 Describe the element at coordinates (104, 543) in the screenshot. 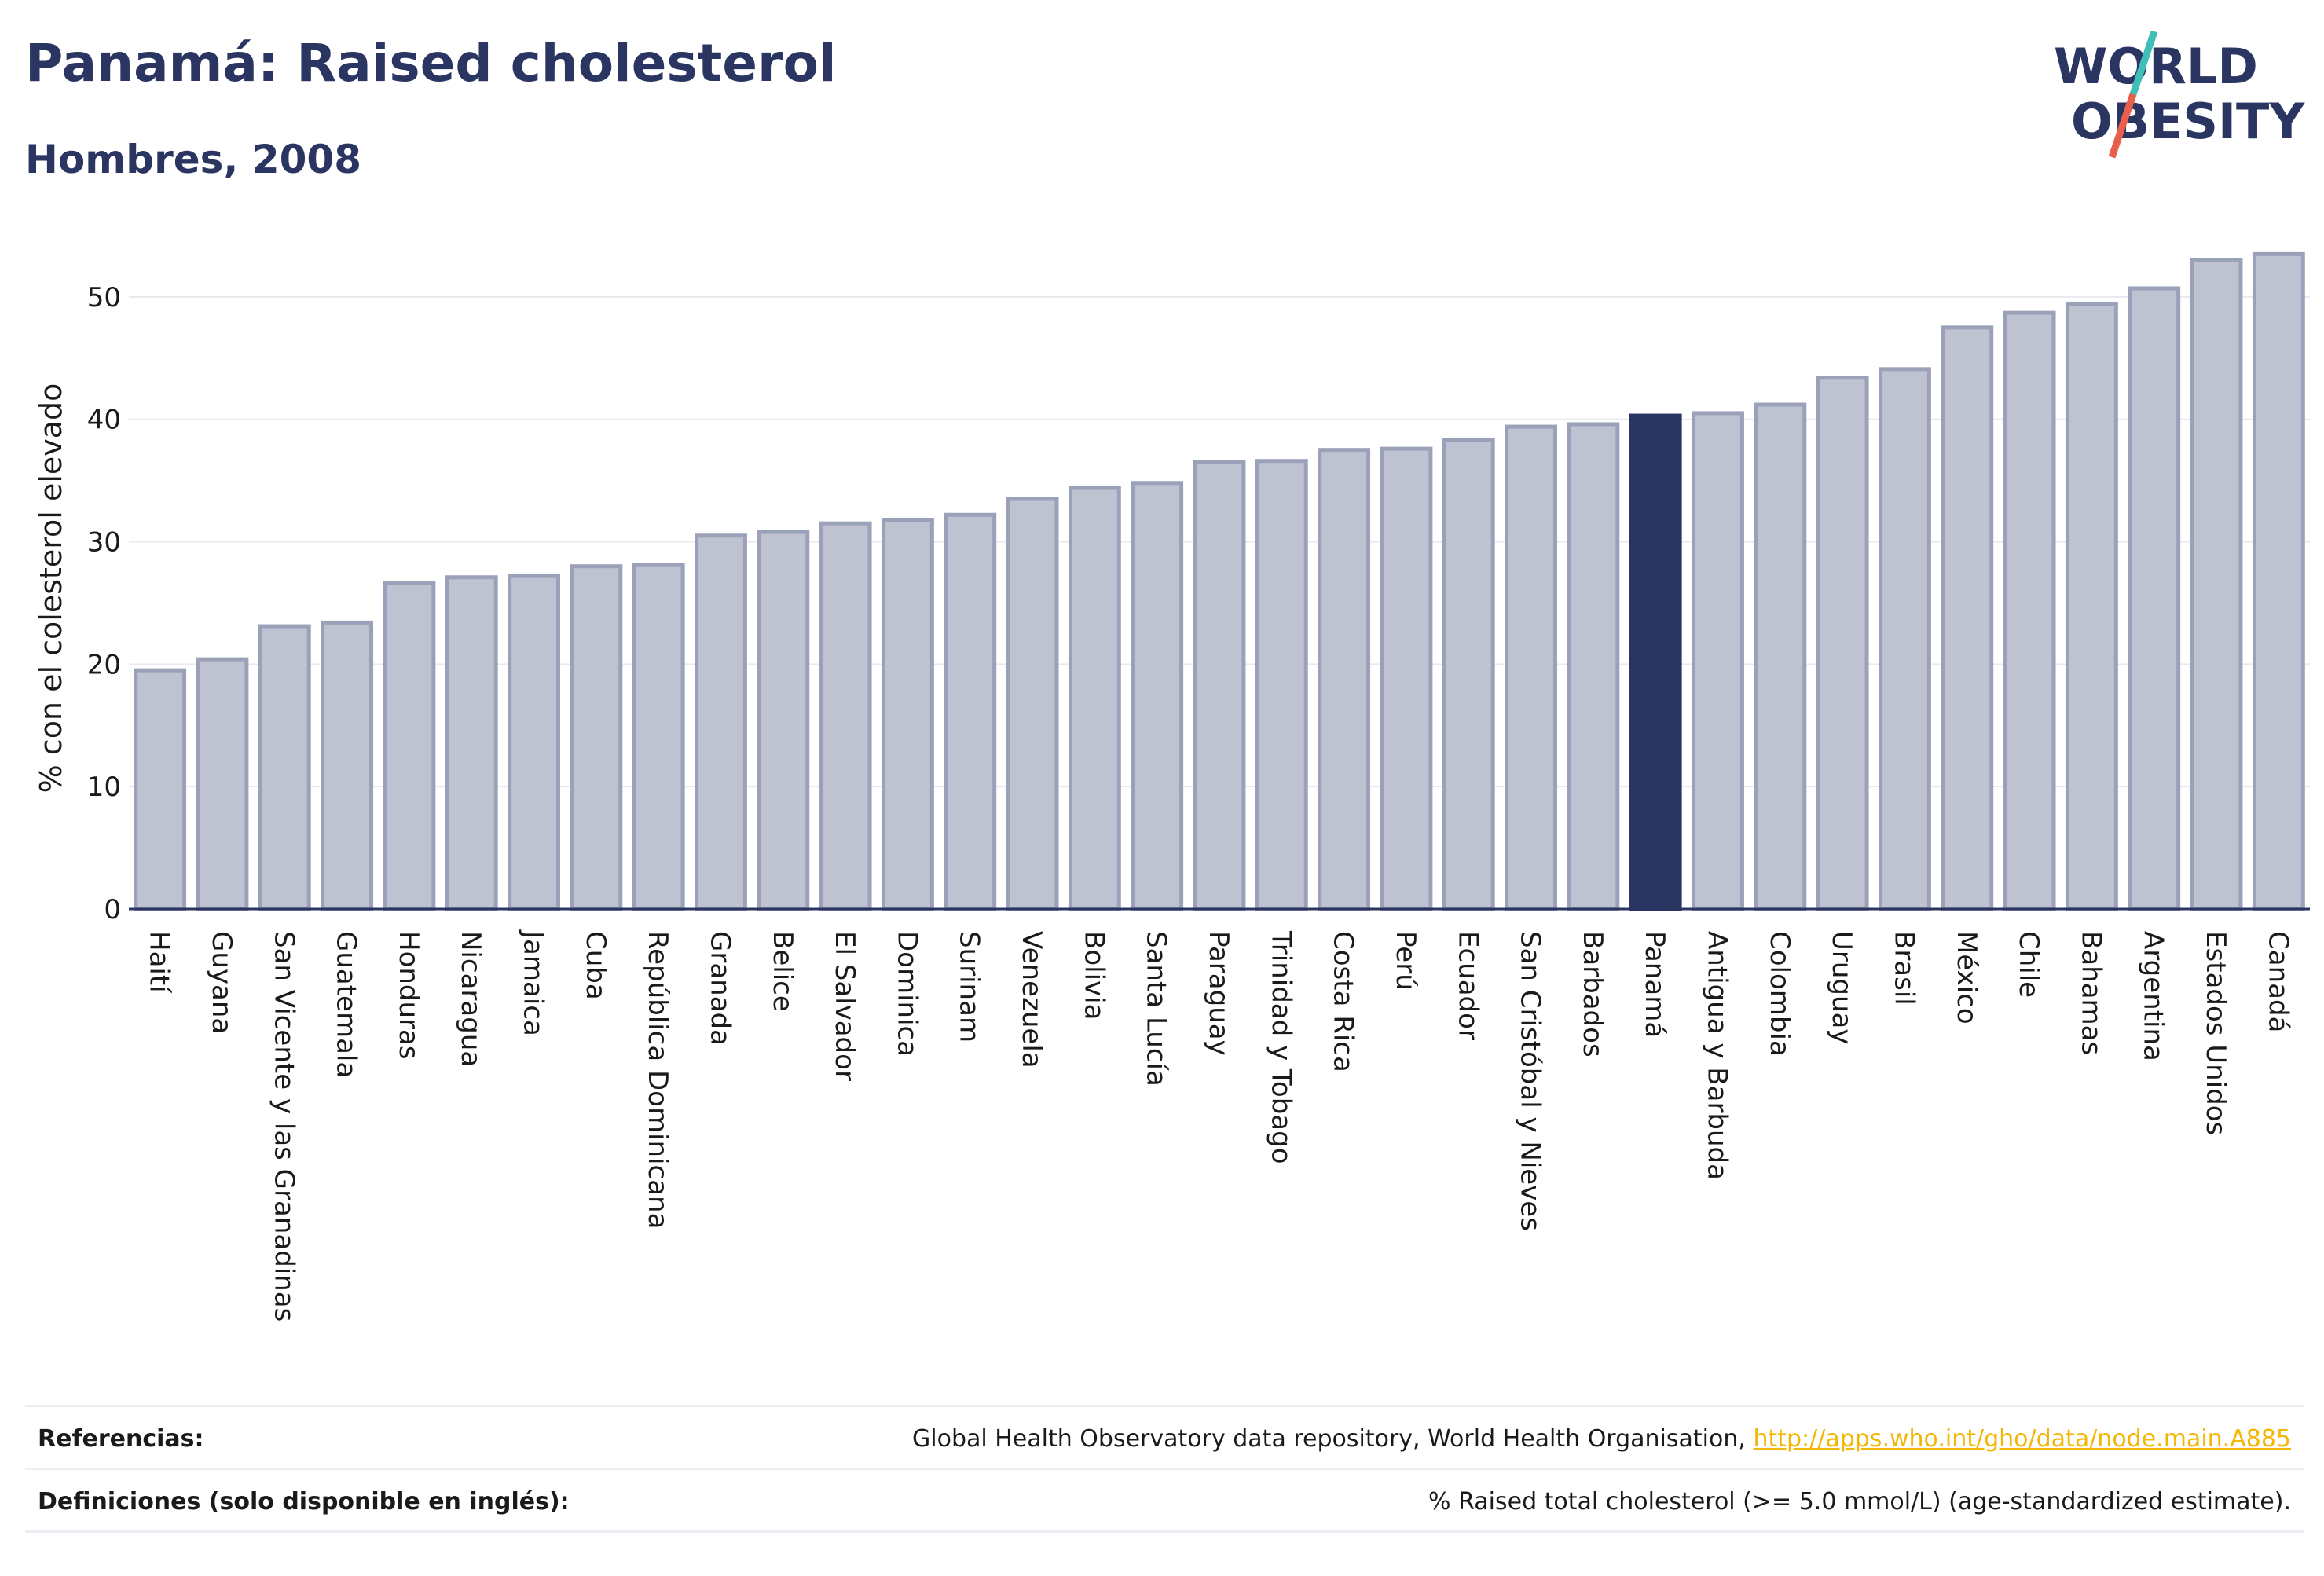

I see `y-tick-label: 30` at that location.